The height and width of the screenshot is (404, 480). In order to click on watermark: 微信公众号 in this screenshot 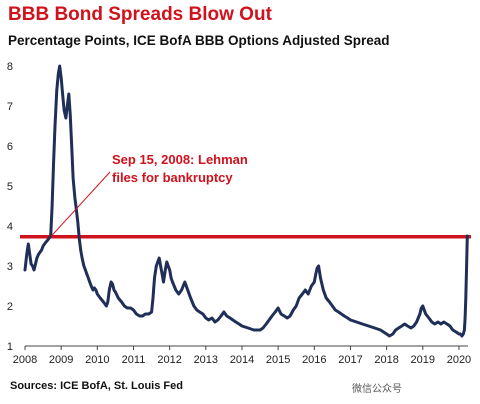, I will do `click(377, 389)`.